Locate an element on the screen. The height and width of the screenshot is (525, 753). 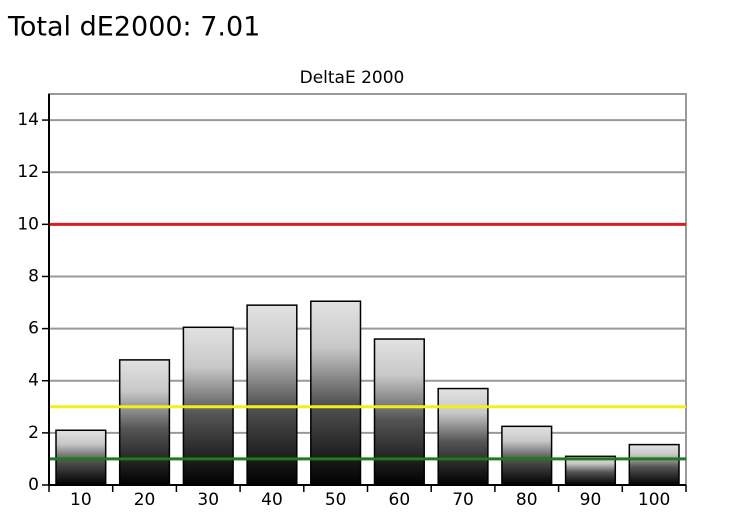
chart-title: DeltaE 2000 is located at coordinates (352, 78).